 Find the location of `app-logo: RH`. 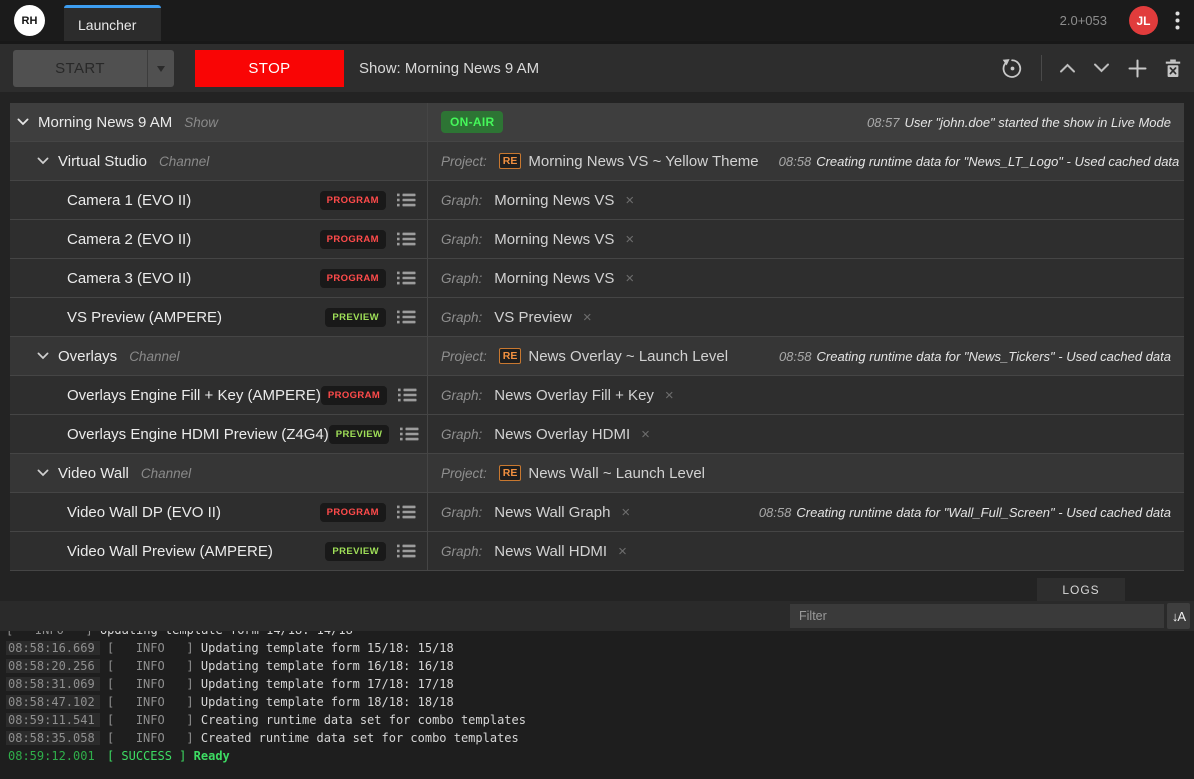

app-logo: RH is located at coordinates (29, 20).